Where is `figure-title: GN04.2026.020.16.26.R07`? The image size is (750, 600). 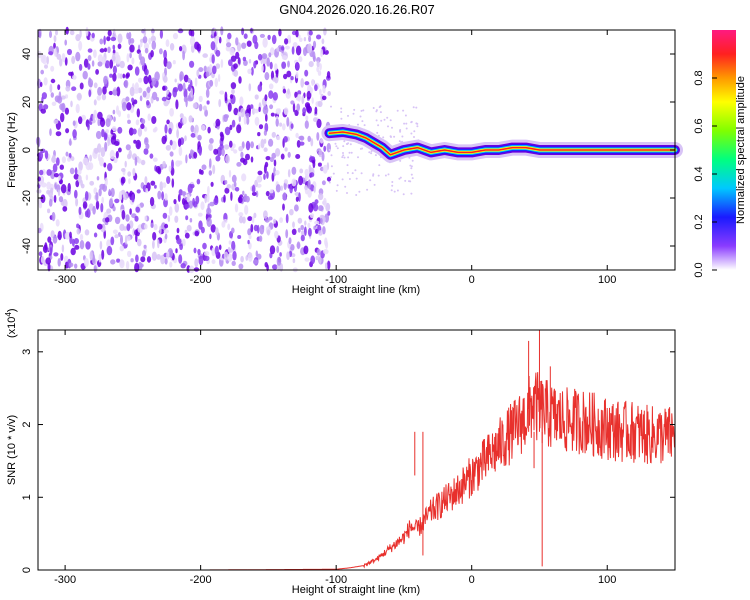
figure-title: GN04.2026.020.16.26.R07 is located at coordinates (356, 9).